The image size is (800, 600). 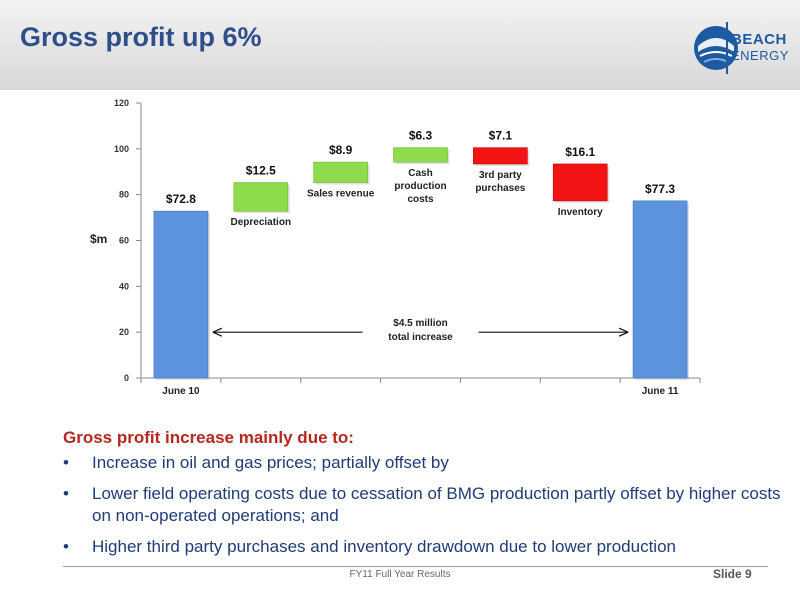 What do you see at coordinates (340, 172) in the screenshot?
I see `bar-sales-revenue` at bounding box center [340, 172].